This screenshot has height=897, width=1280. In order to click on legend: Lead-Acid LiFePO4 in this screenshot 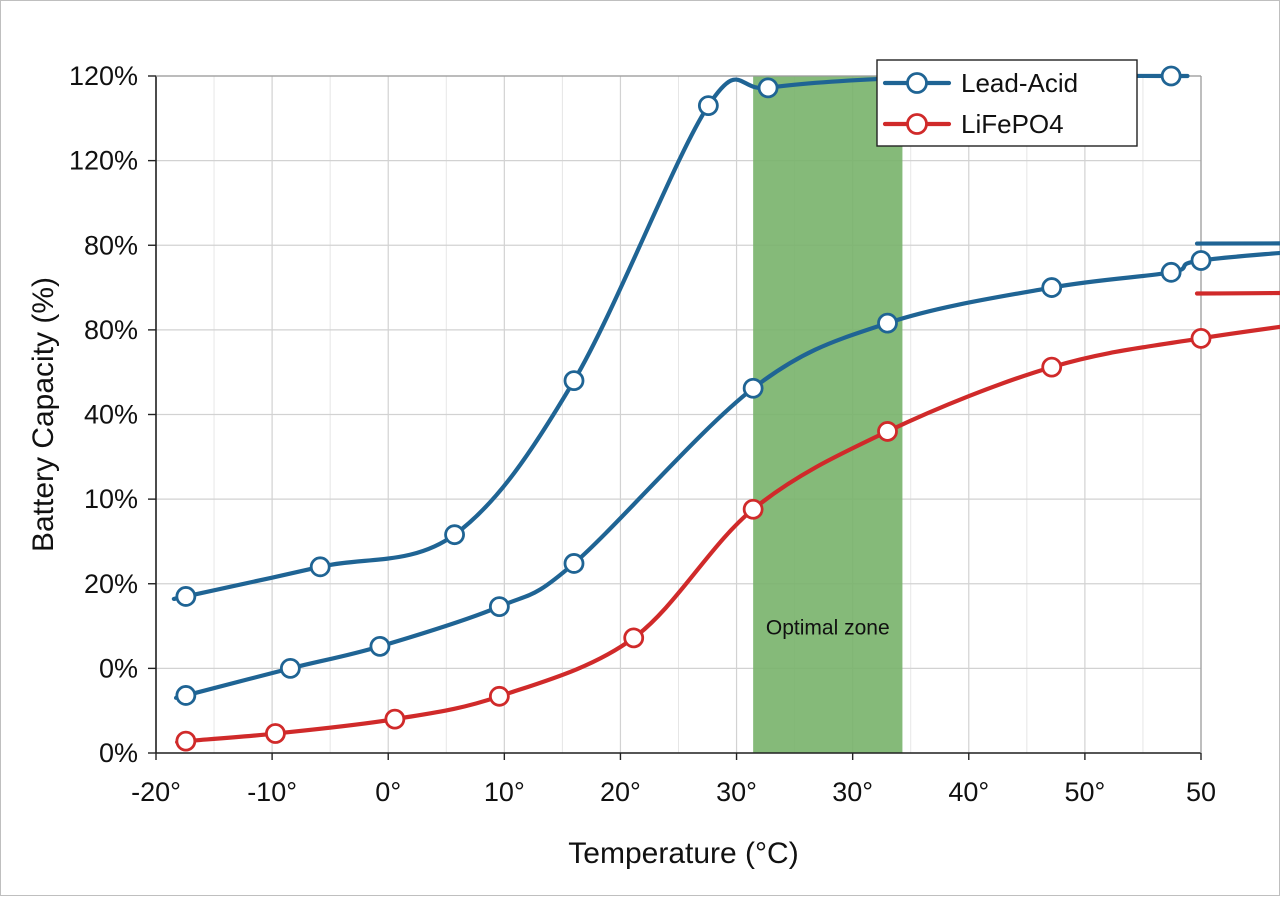, I will do `click(1007, 103)`.